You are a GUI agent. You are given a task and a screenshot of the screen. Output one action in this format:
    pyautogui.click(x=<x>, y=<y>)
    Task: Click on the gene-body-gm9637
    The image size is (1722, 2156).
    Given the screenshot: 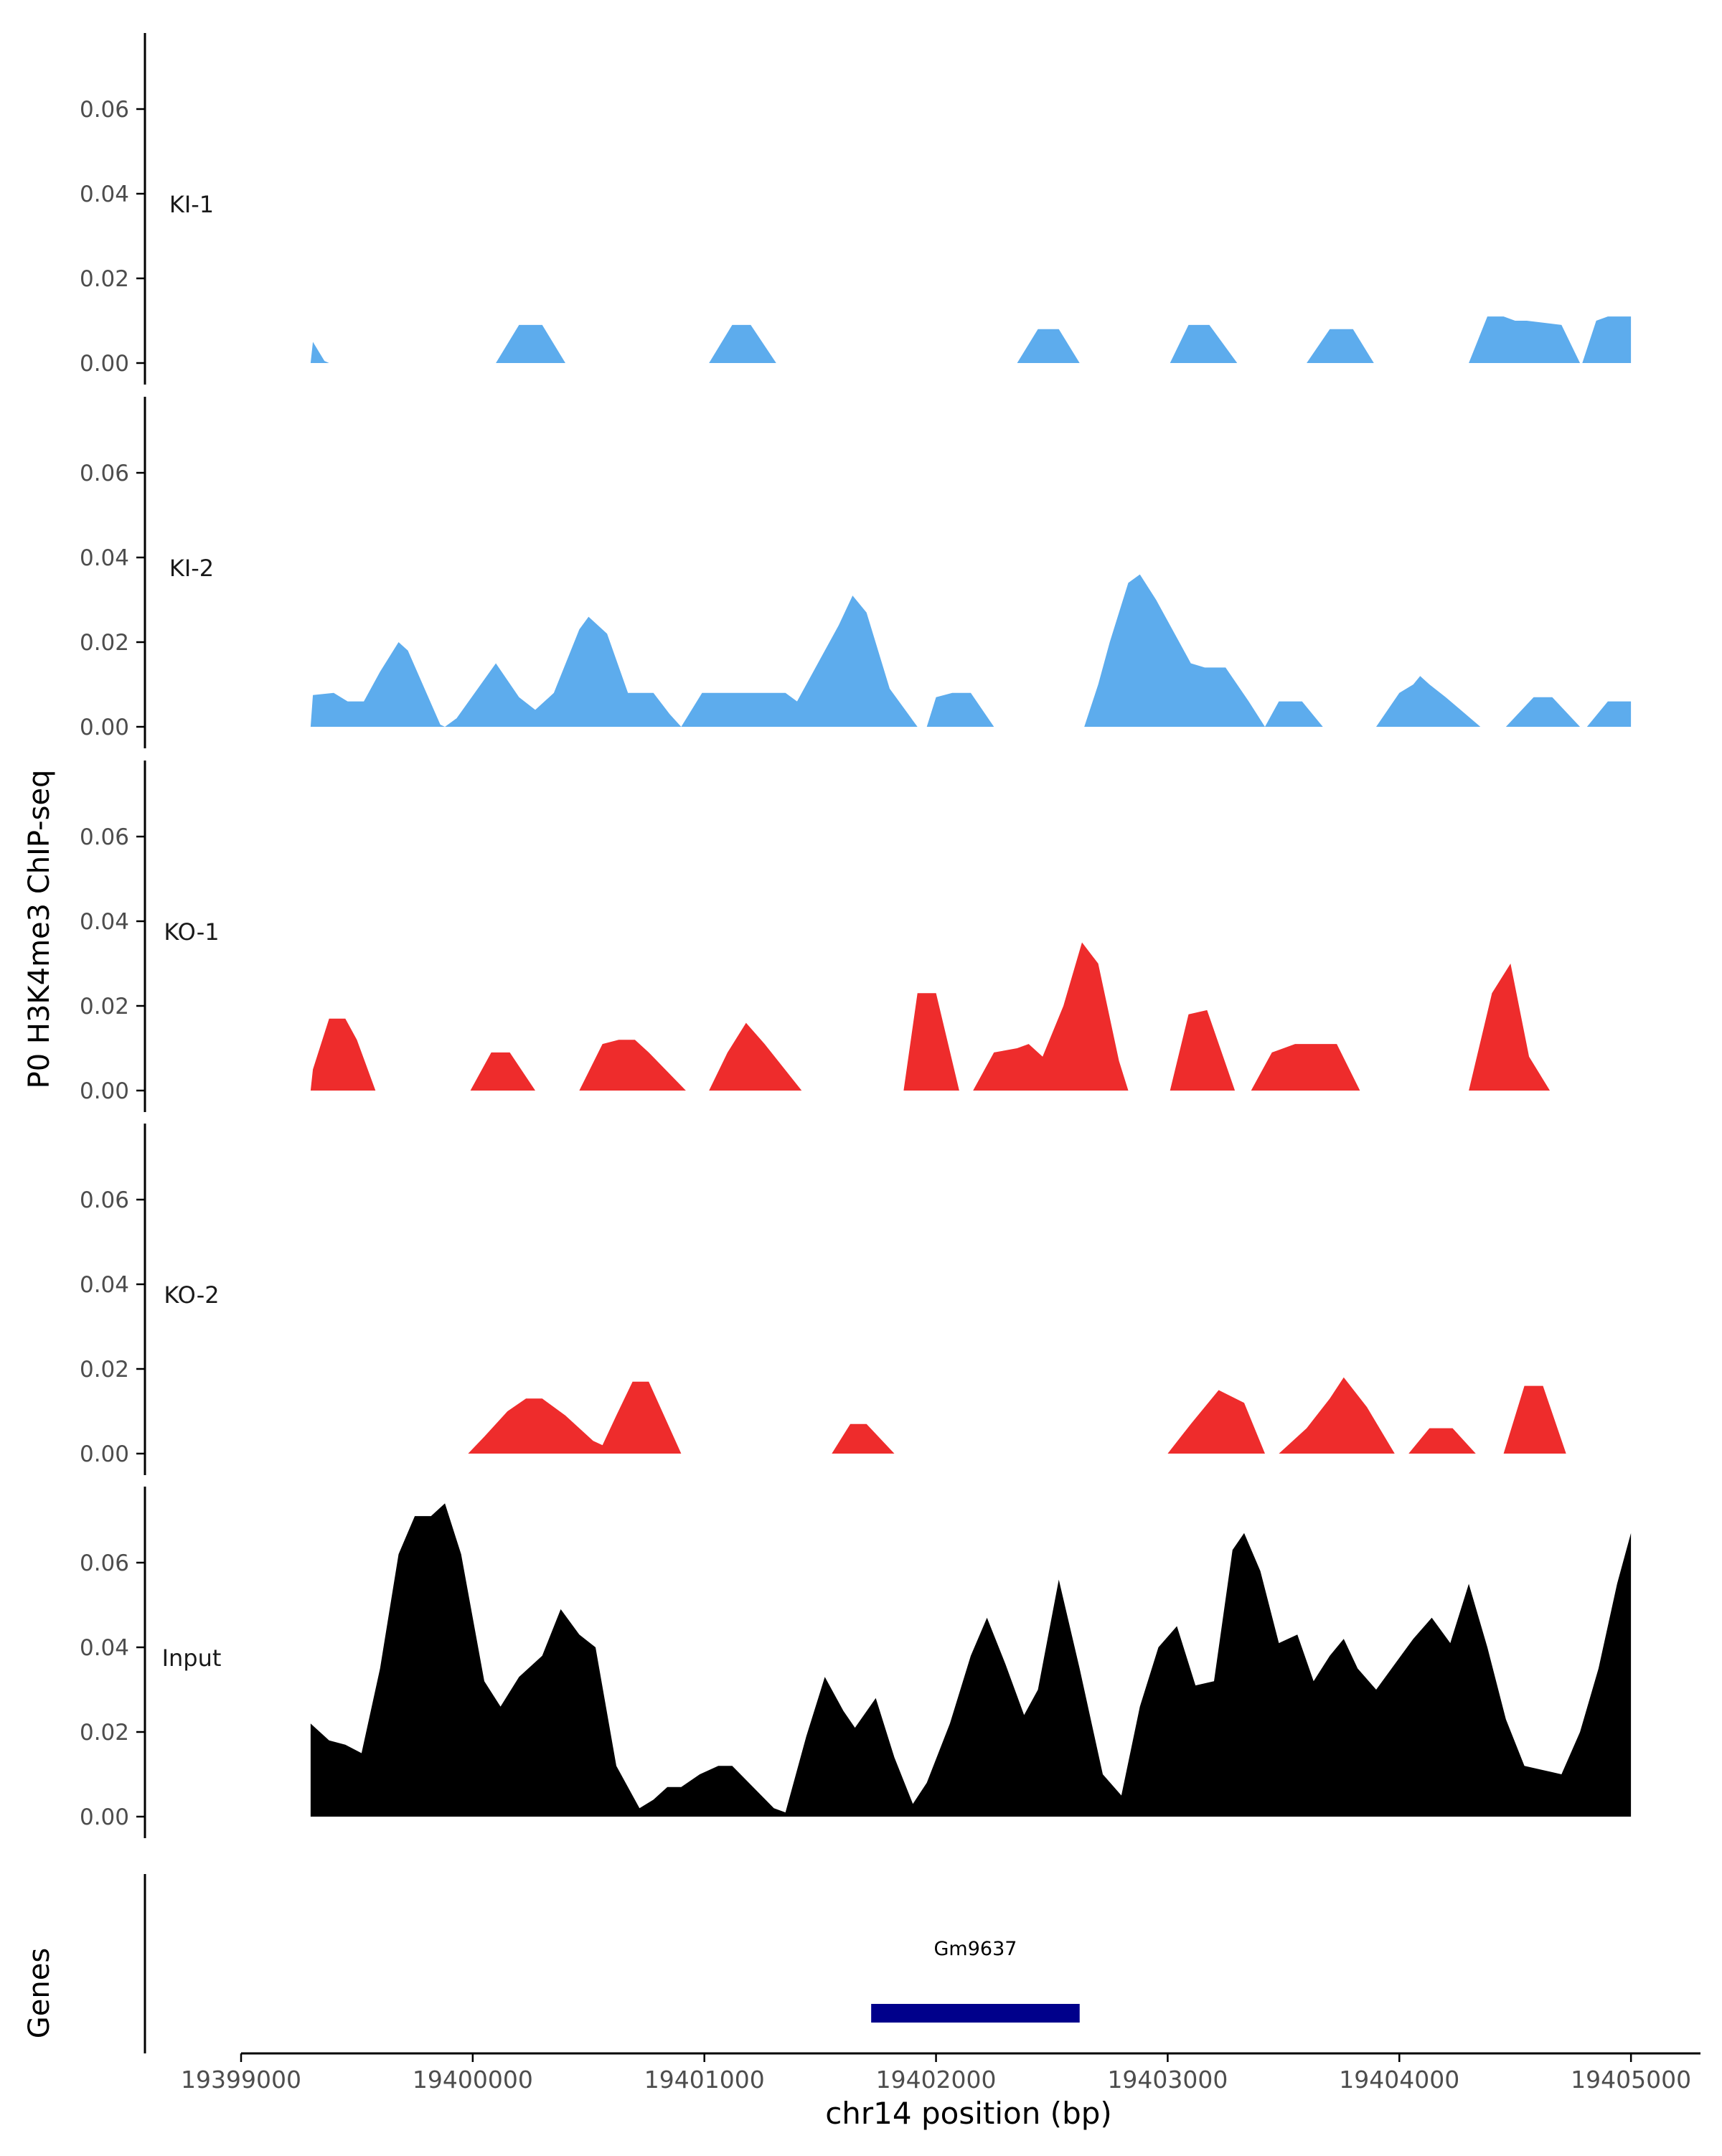 What is the action you would take?
    pyautogui.click(x=975, y=2014)
    